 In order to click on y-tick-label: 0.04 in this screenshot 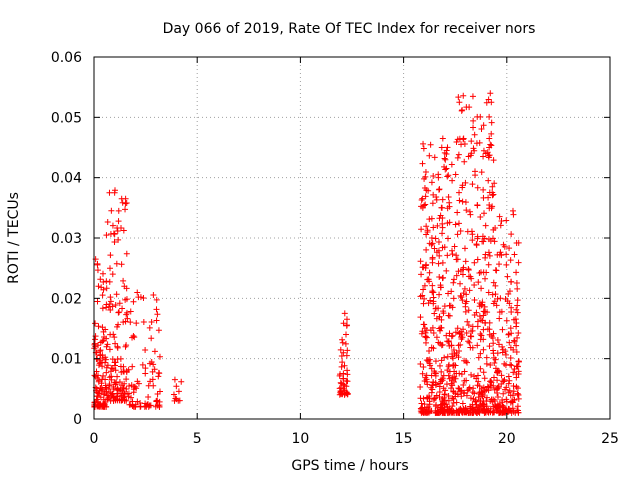, I will do `click(66, 179)`.